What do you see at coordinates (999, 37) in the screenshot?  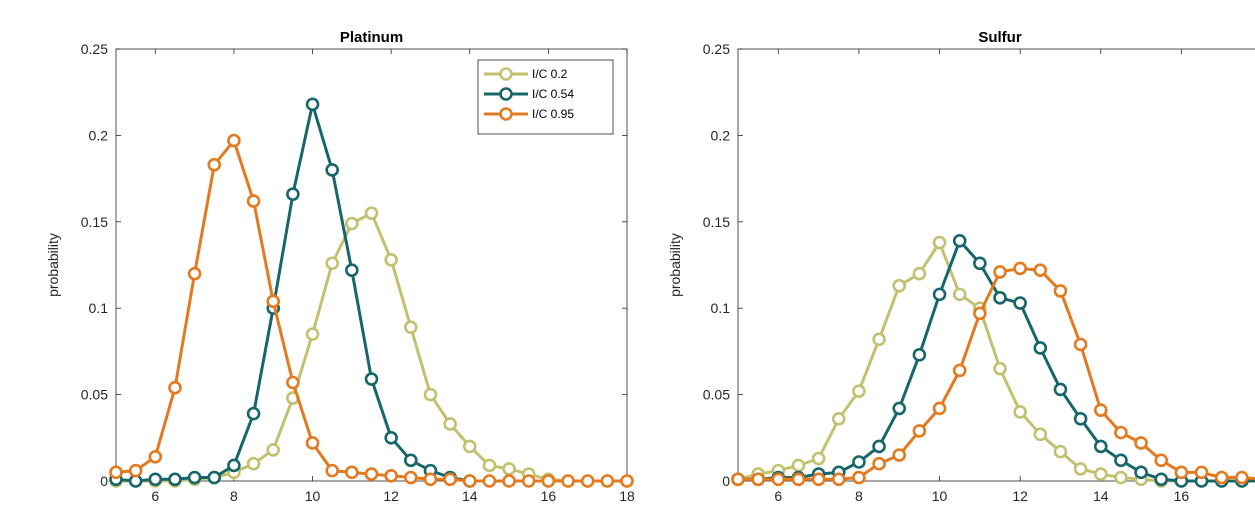 I see `chart-title: Sulfur` at bounding box center [999, 37].